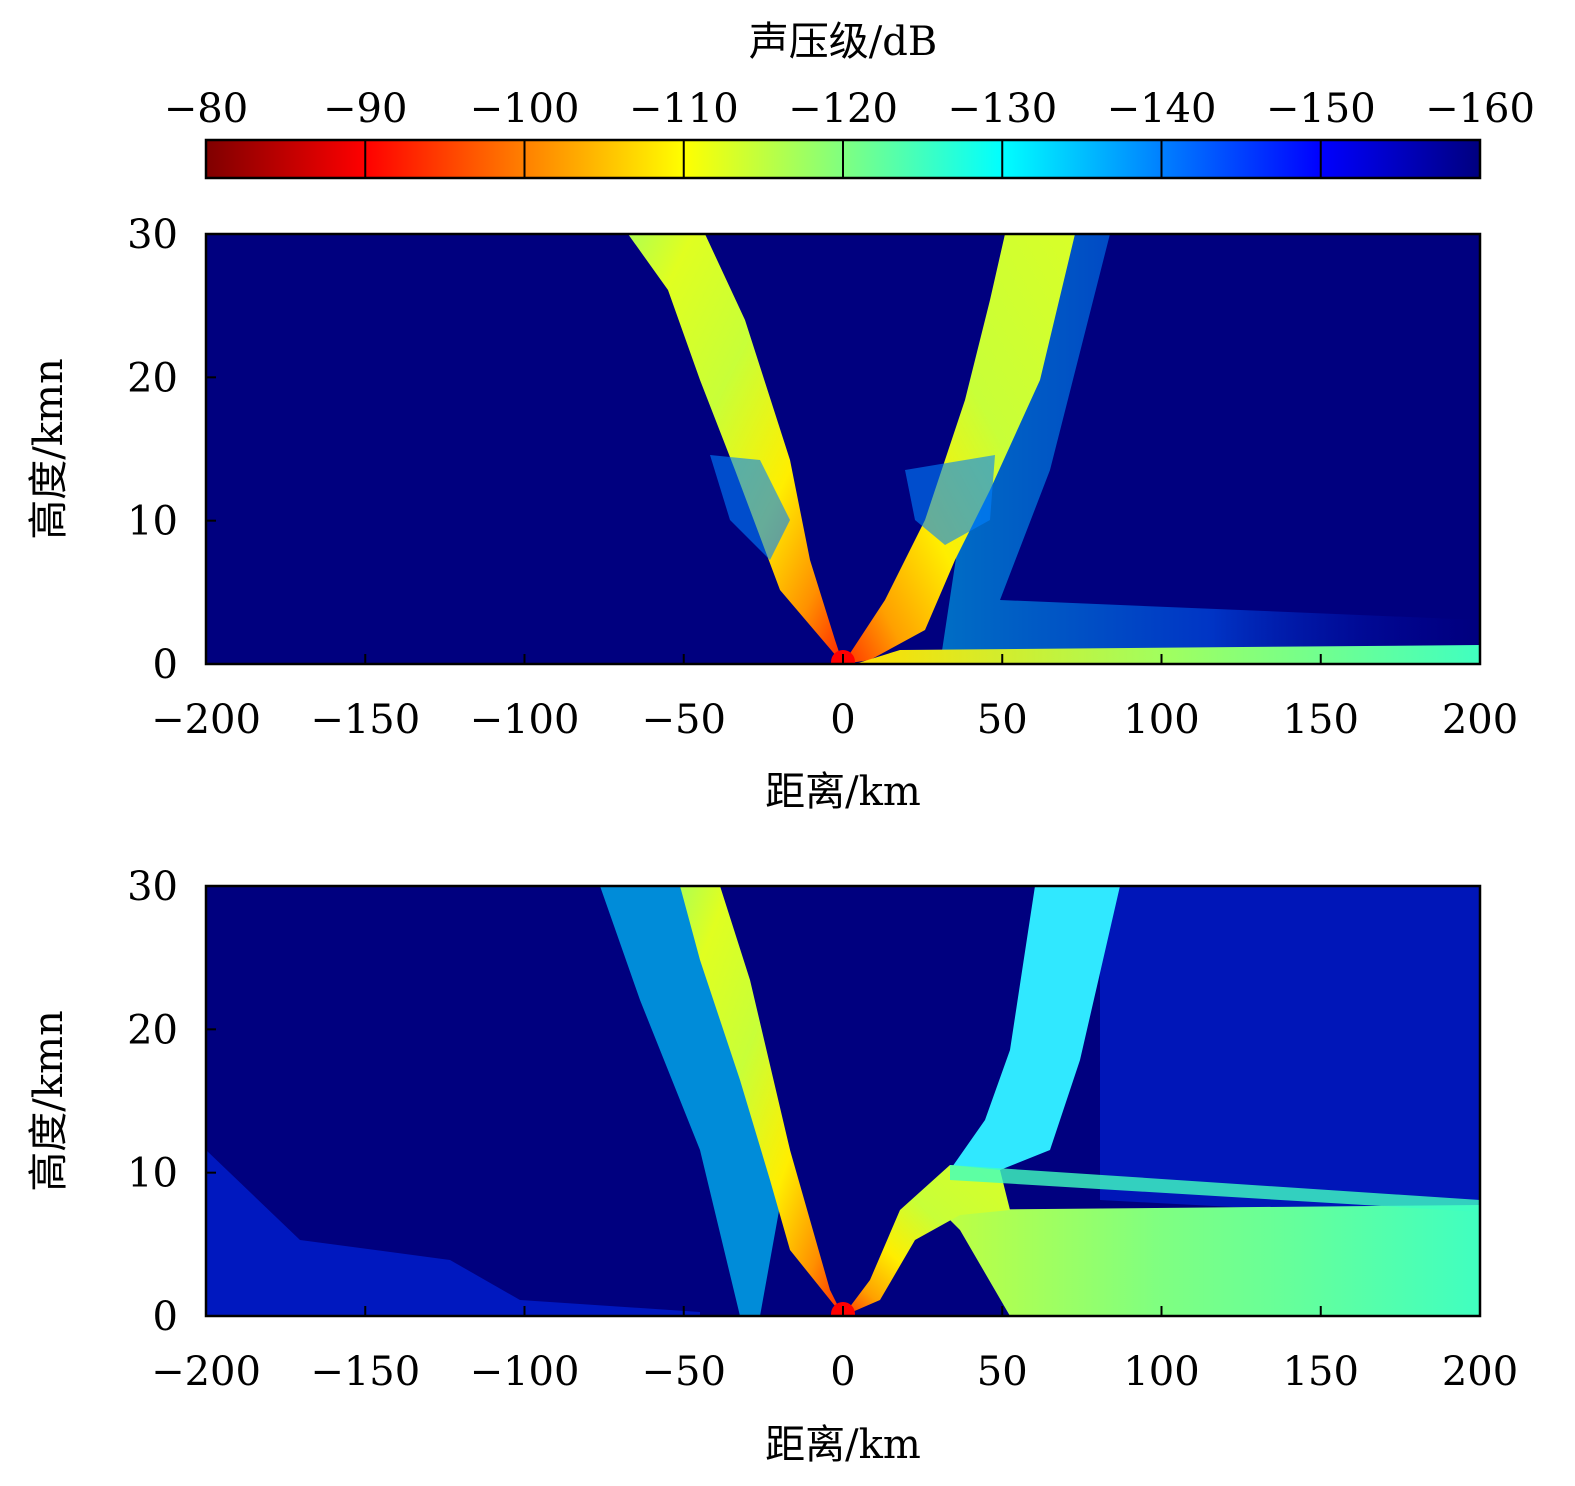 The width and height of the screenshot is (1575, 1486). I want to click on y-axis-title-bottom: 高度/kmn, so click(49, 1100).